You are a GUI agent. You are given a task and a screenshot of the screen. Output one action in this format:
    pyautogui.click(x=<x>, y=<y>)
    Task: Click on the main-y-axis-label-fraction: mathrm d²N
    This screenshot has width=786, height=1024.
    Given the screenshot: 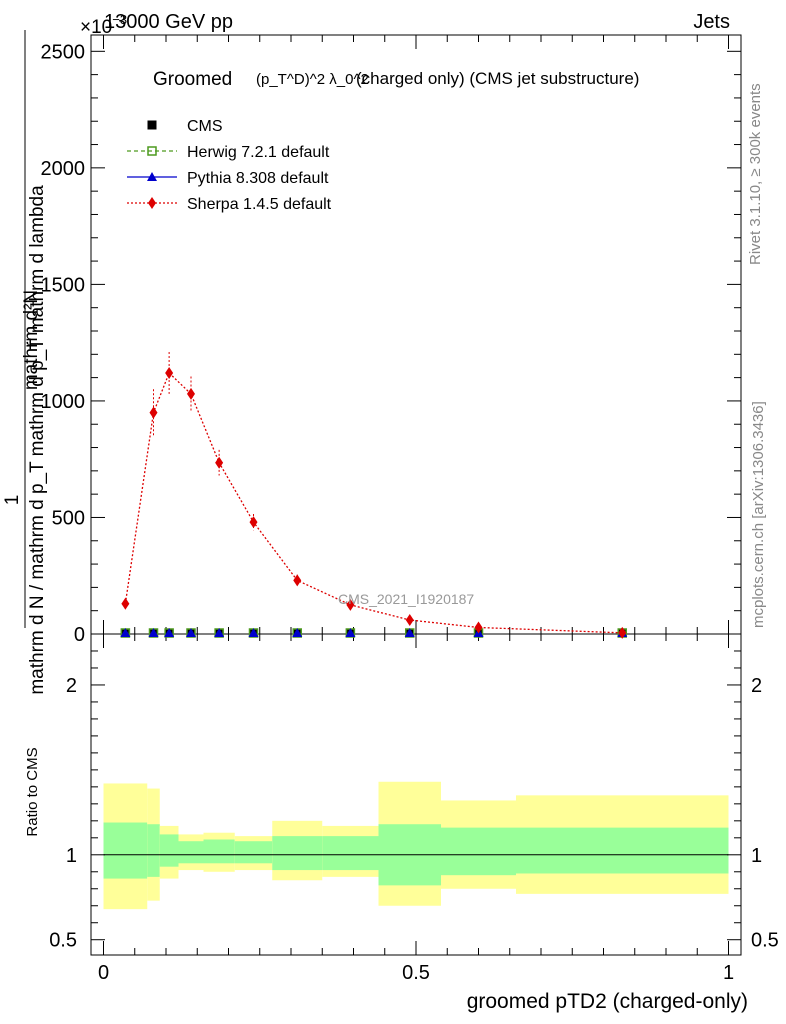 What is the action you would take?
    pyautogui.click(x=31, y=340)
    